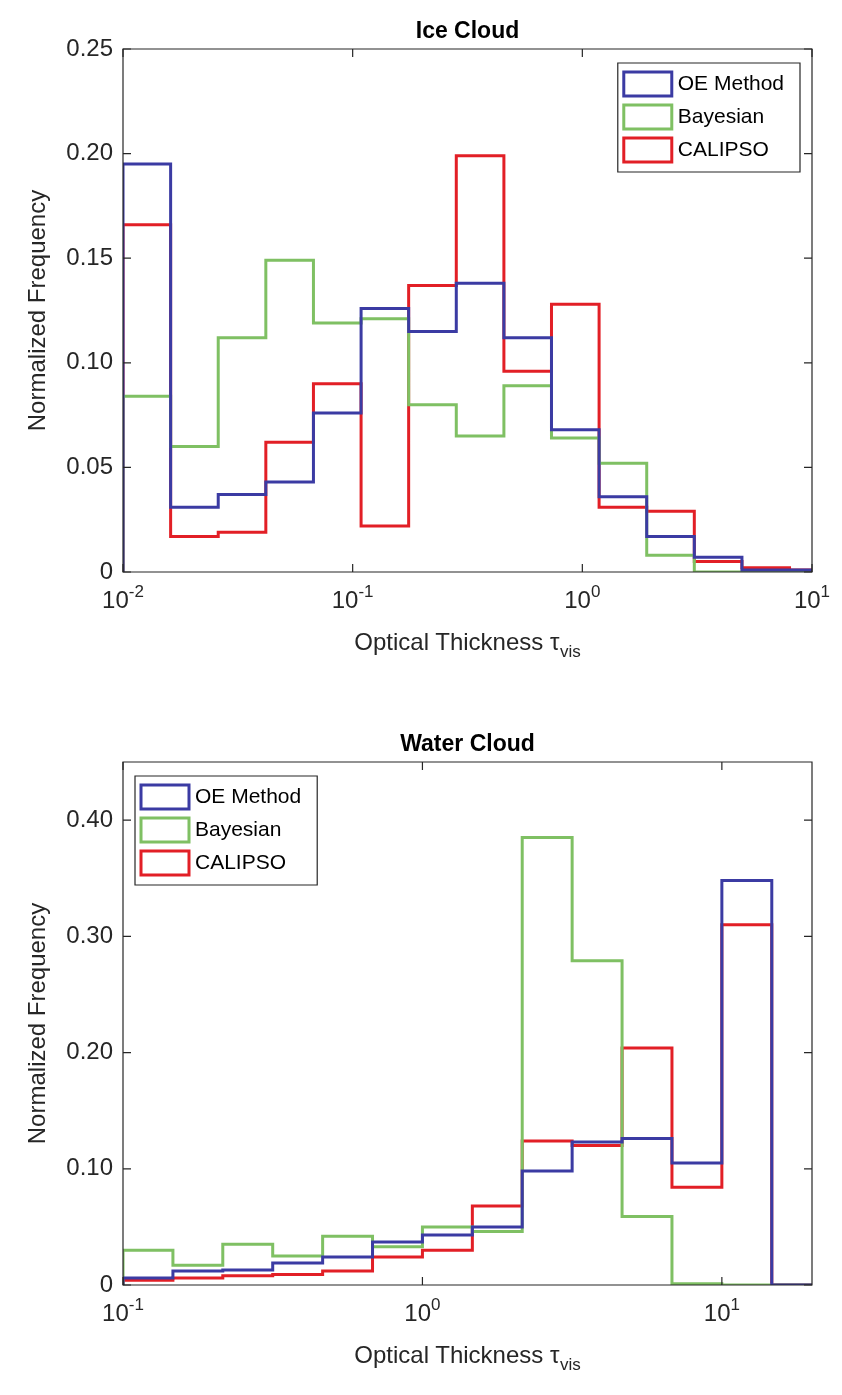 The height and width of the screenshot is (1395, 842). What do you see at coordinates (89, 934) in the screenshot?
I see `y-tick-label: 0.30` at bounding box center [89, 934].